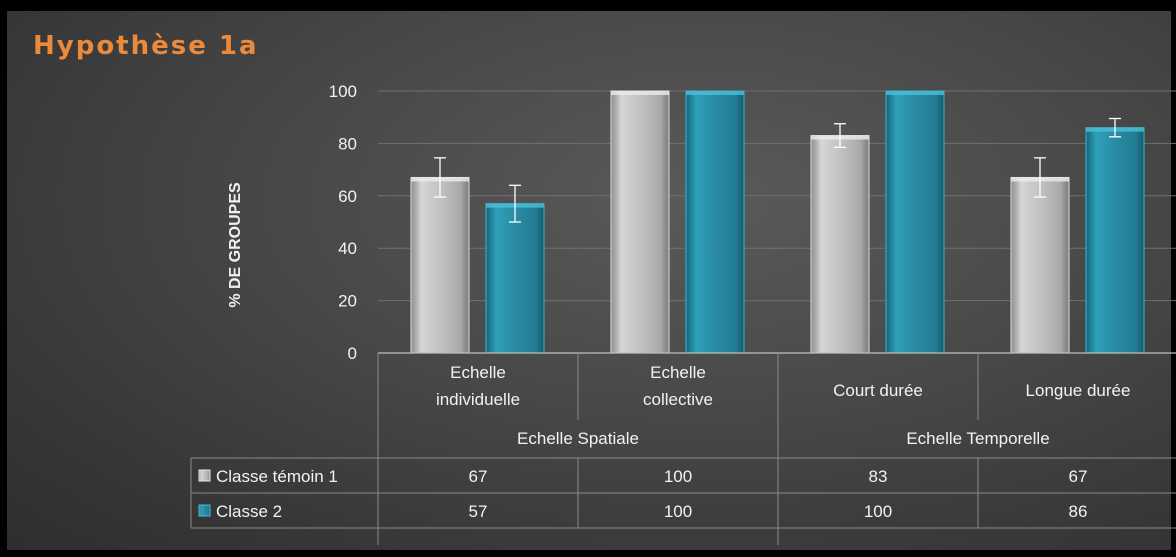 The height and width of the screenshot is (557, 1176). I want to click on legend-label: Classe témoin 1, so click(277, 476).